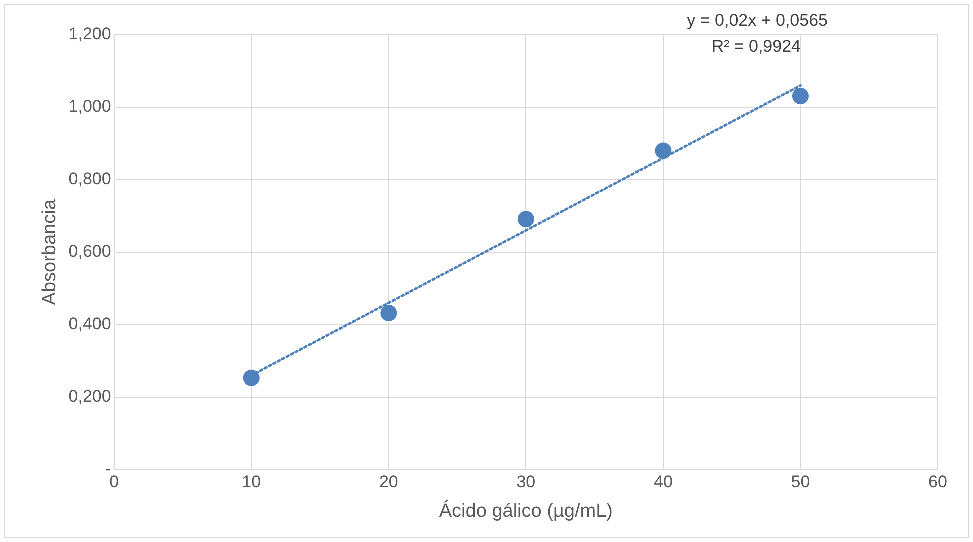 The image size is (973, 542). I want to click on x-tick-label: 30, so click(526, 482).